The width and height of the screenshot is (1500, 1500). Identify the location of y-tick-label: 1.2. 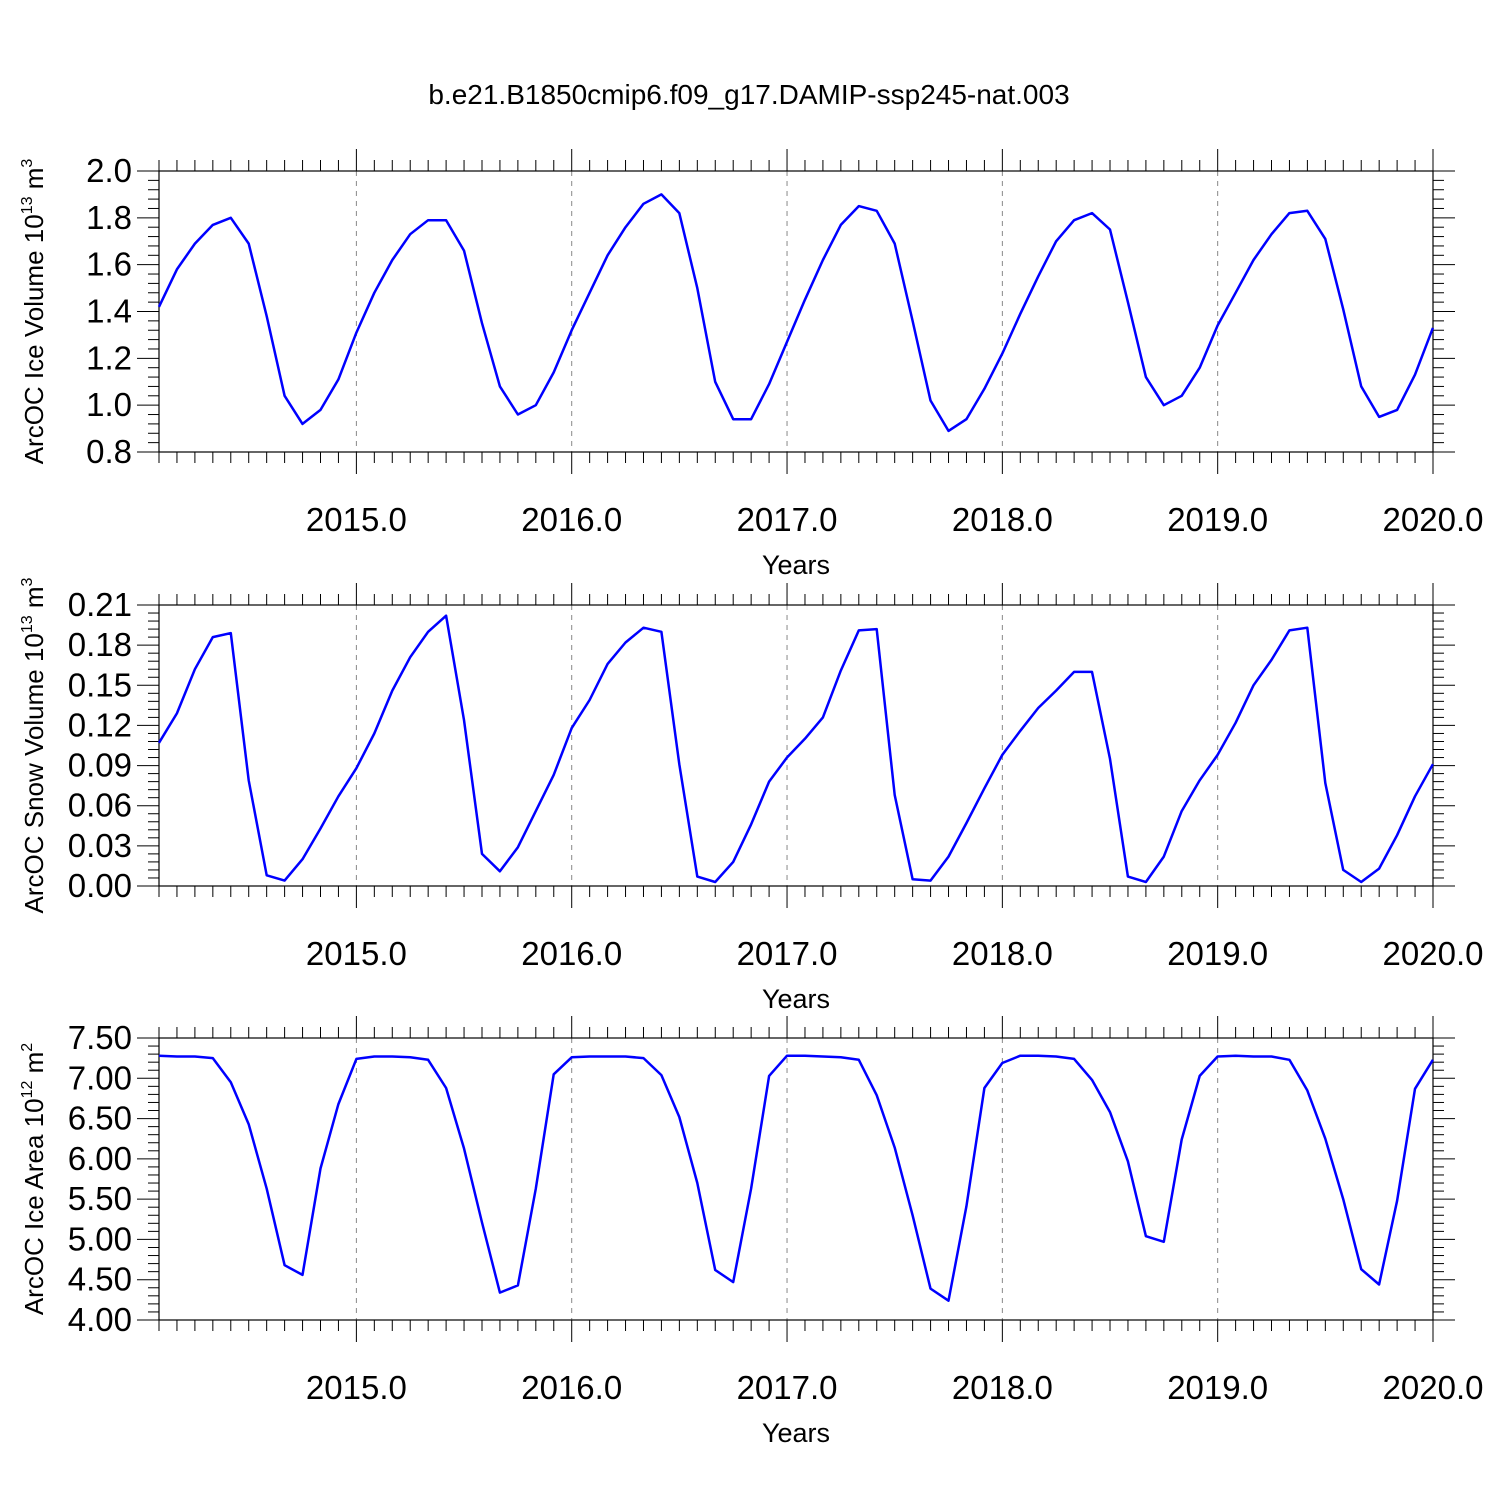
(109, 357).